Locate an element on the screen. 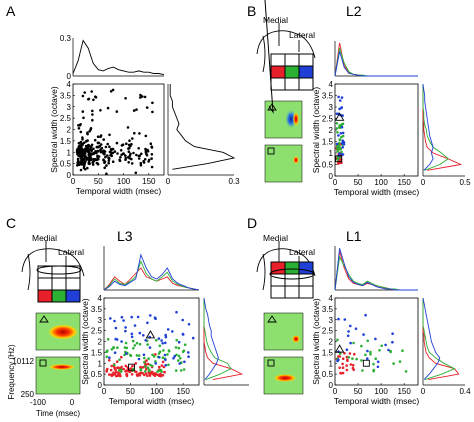 This screenshot has width=474, height=422. lateral-label: Lateral is located at coordinates (302, 252).